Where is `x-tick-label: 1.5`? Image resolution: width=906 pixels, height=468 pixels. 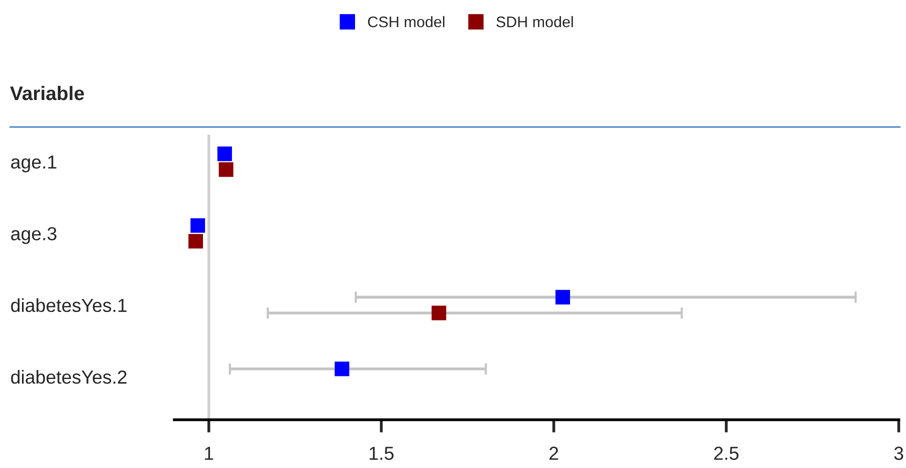
x-tick-label: 1.5 is located at coordinates (382, 453).